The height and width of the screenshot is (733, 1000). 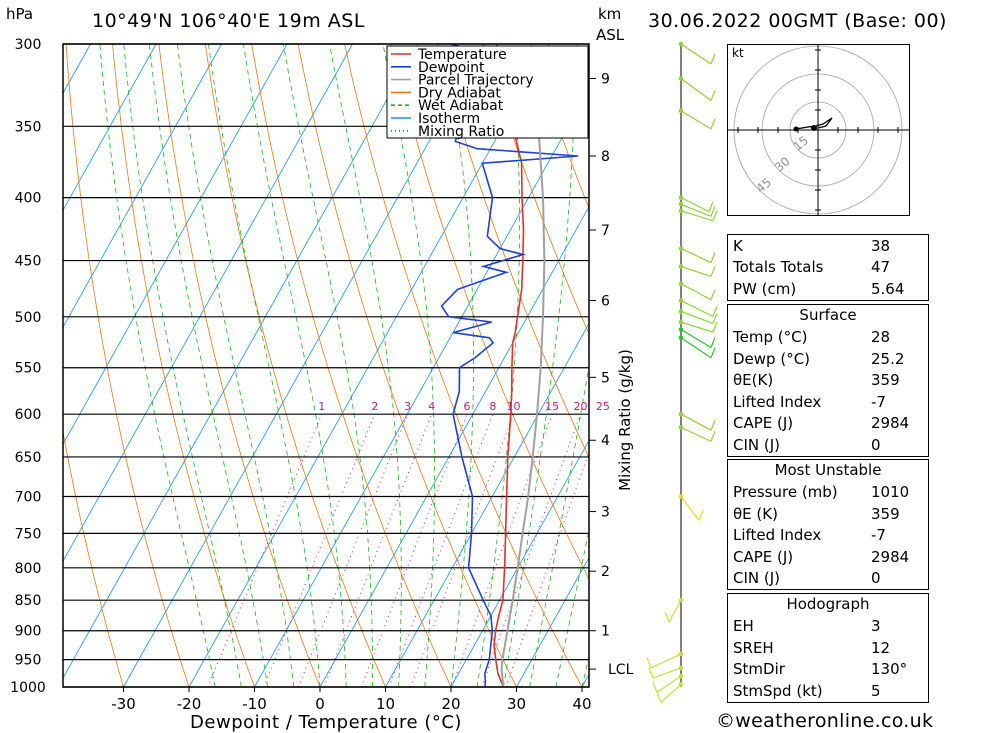 What do you see at coordinates (581, 704) in the screenshot?
I see `x-tick-label: 40` at bounding box center [581, 704].